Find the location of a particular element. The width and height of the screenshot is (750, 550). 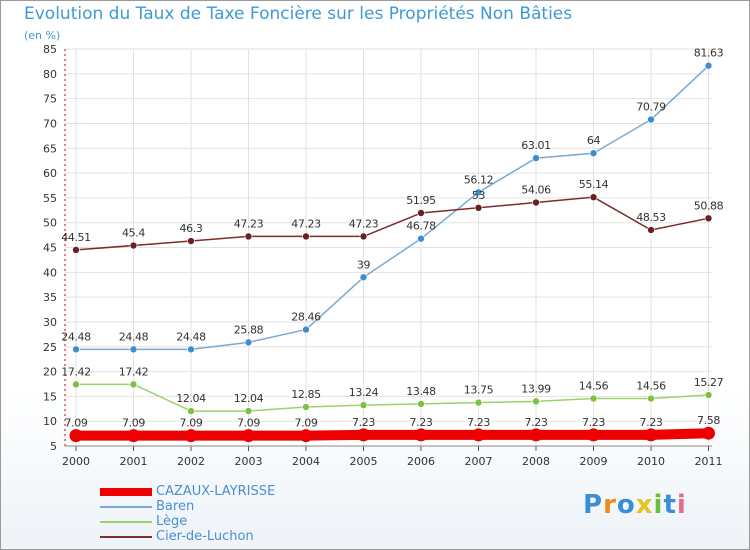

y-tick-label: 10 is located at coordinates (50, 421).